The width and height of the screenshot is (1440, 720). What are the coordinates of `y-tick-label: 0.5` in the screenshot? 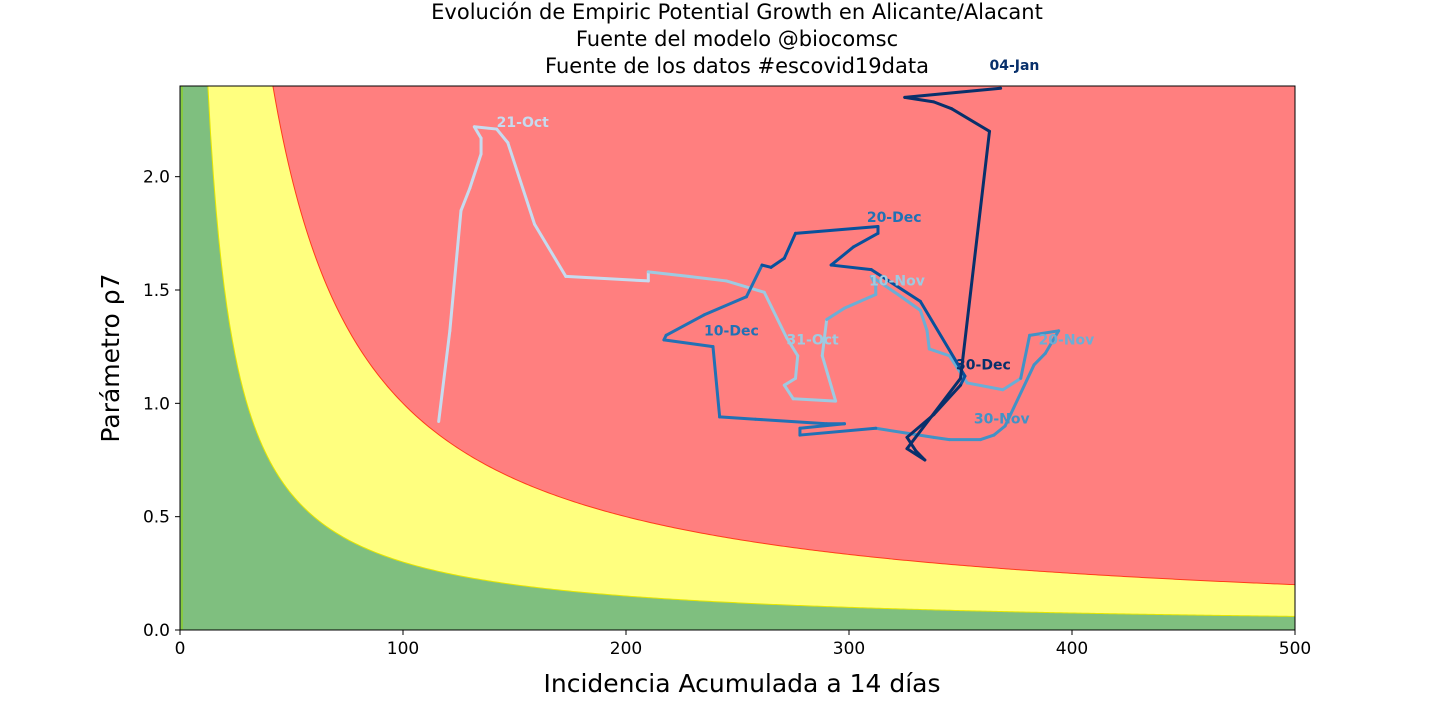 It's located at (156, 518).